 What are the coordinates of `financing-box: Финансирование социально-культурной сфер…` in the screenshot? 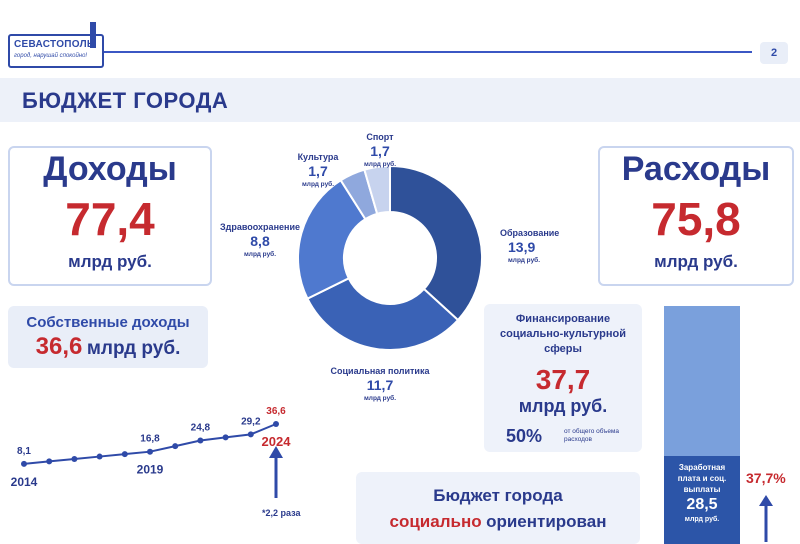 It's located at (563, 378).